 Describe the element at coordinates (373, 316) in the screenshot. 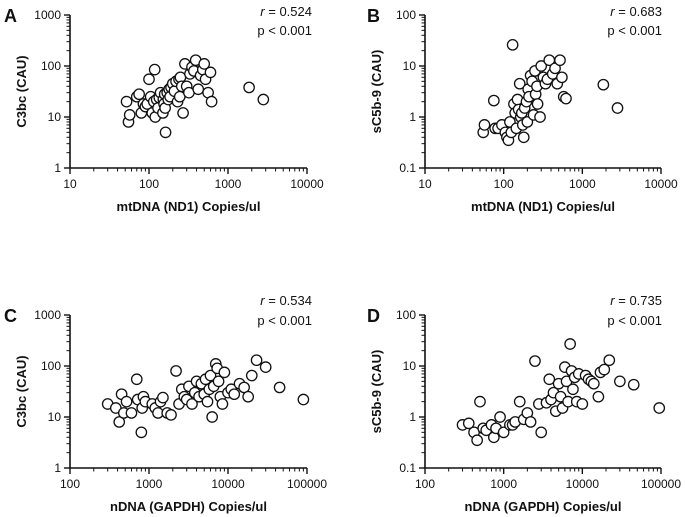

I see `panel-letter: D` at that location.